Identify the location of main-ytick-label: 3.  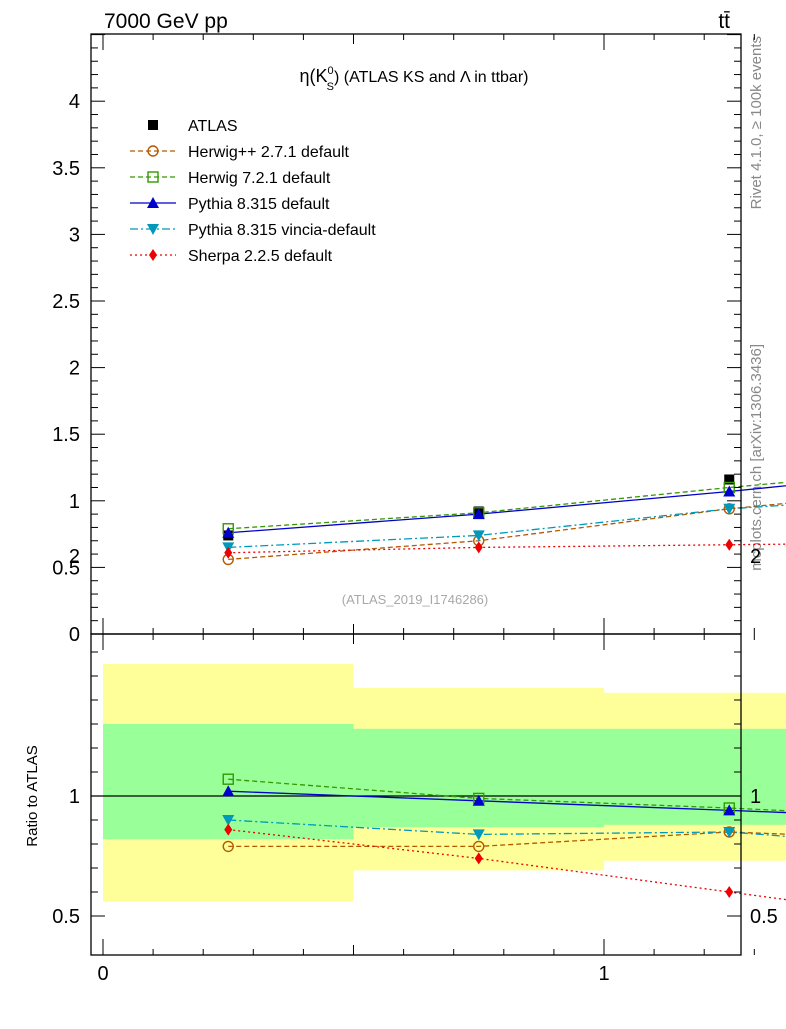
(74, 235).